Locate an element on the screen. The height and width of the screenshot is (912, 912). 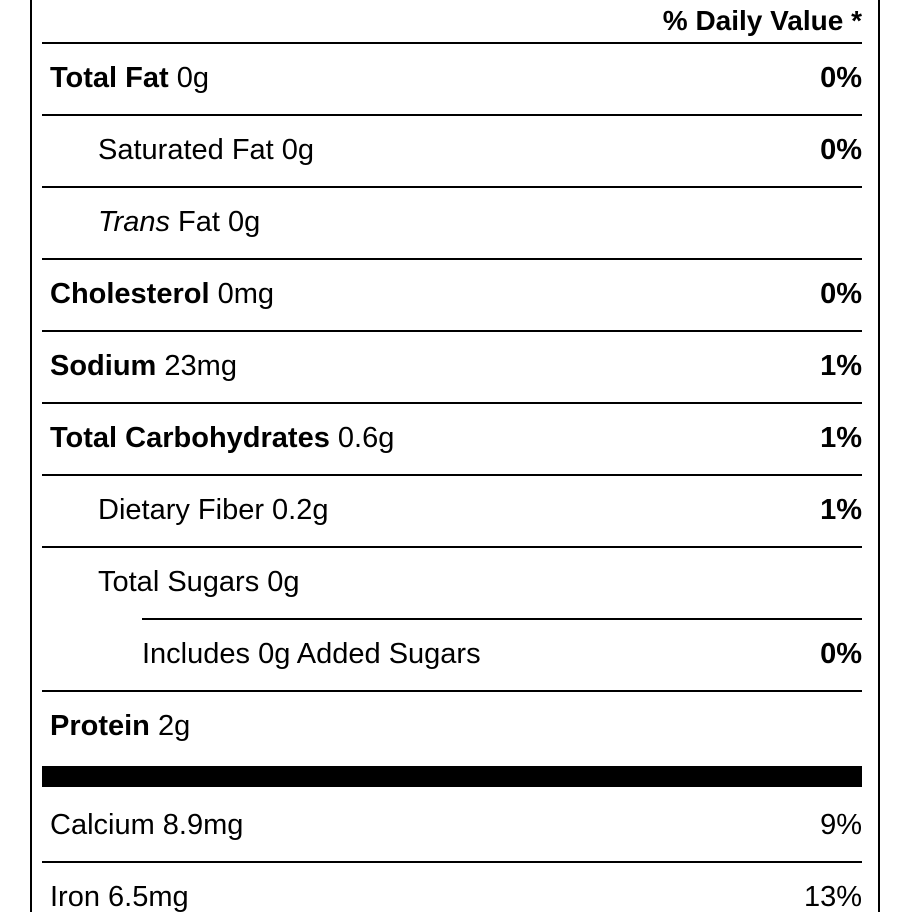
nutrient-label: Total Fat 0g is located at coordinates (130, 78).